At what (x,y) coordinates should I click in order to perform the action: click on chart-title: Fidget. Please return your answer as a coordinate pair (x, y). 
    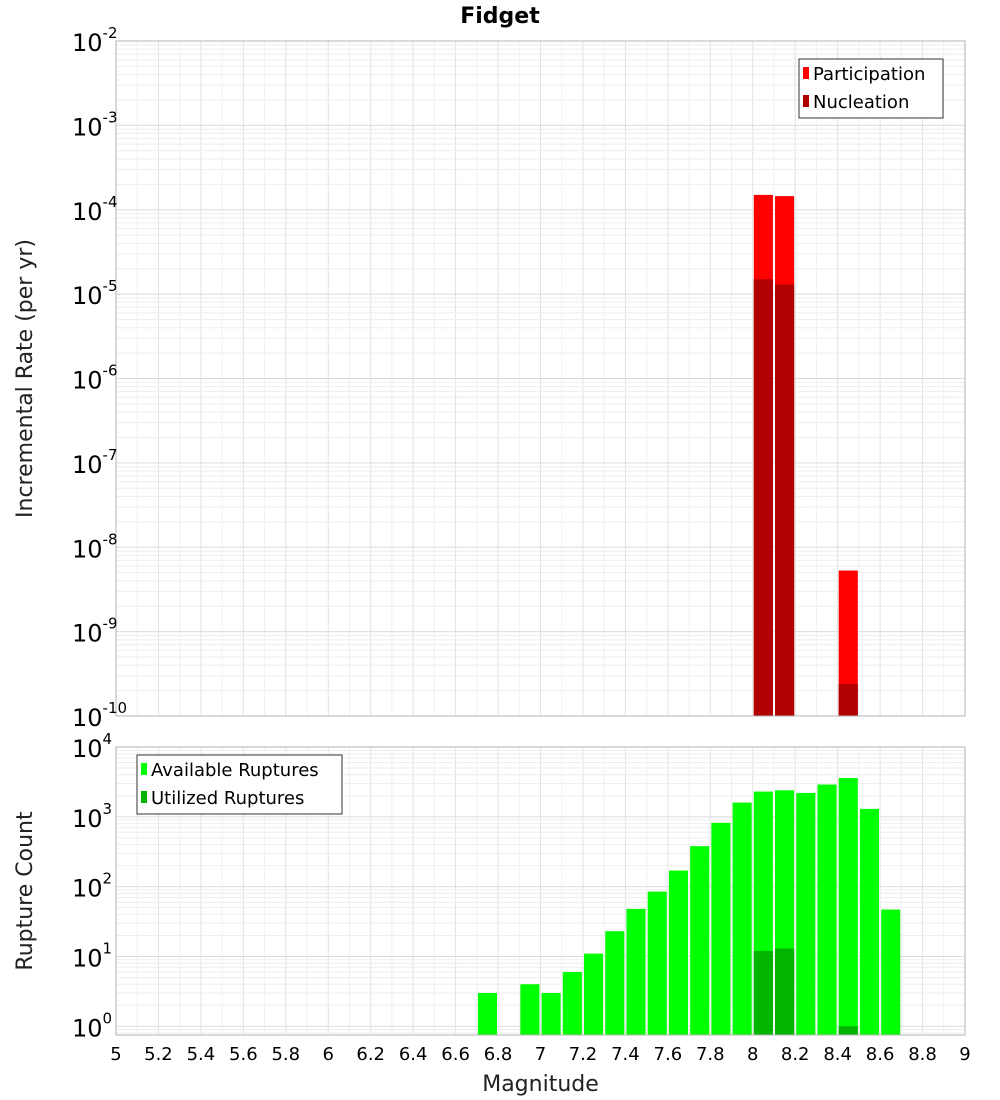
    Looking at the image, I should click on (500, 16).